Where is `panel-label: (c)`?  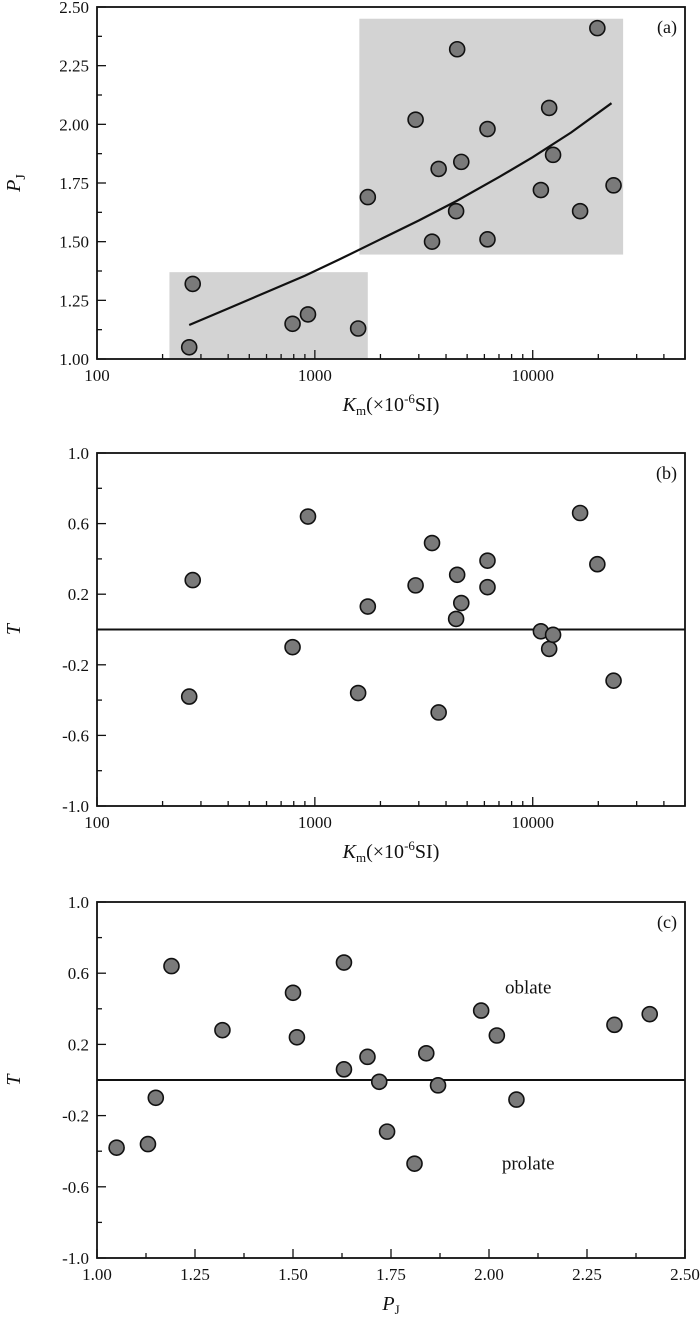
panel-label: (c) is located at coordinates (667, 922).